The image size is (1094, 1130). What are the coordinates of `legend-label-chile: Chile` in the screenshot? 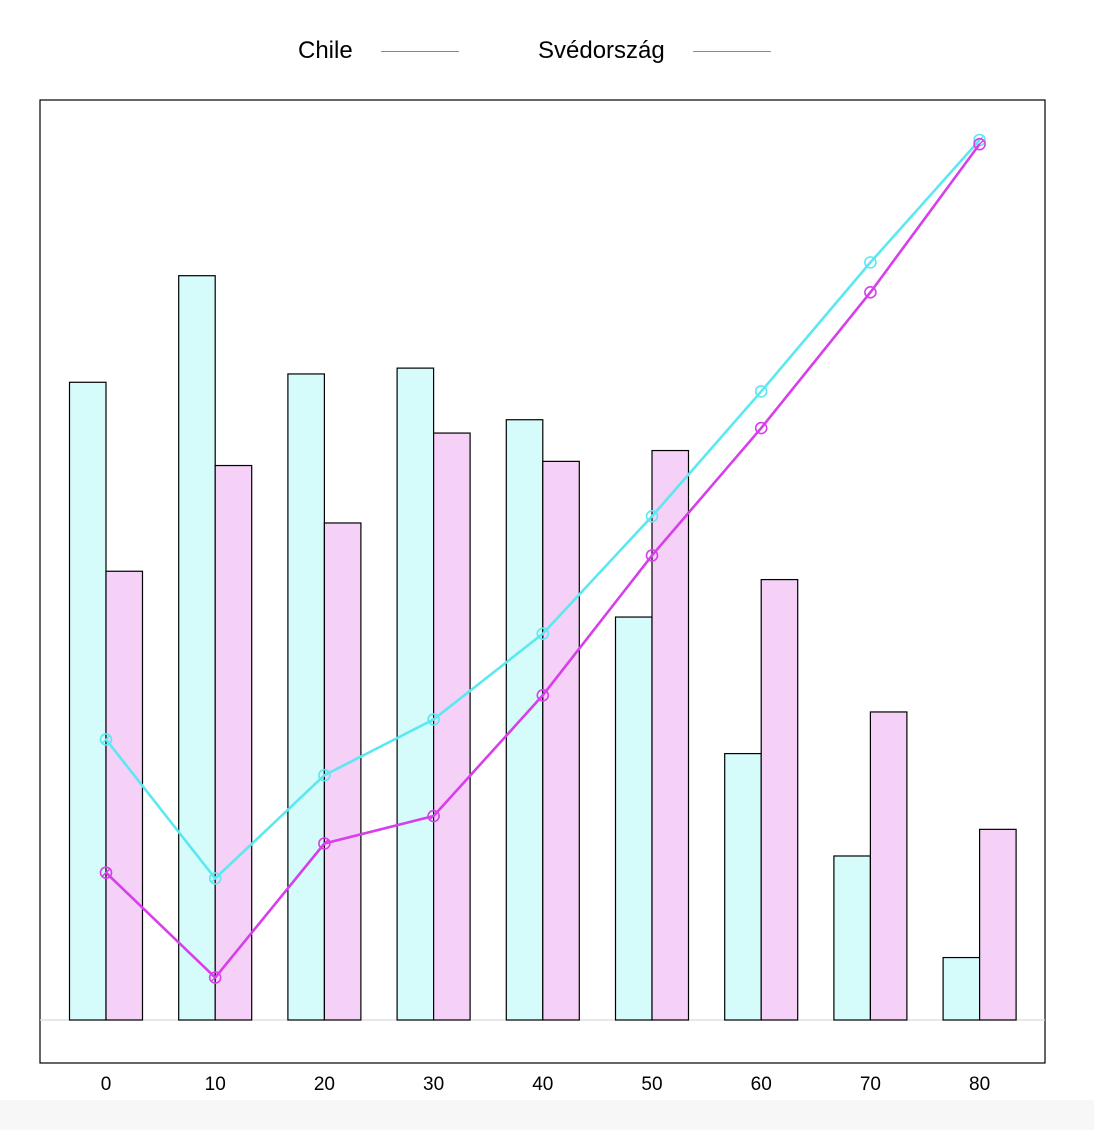 It's located at (325, 50).